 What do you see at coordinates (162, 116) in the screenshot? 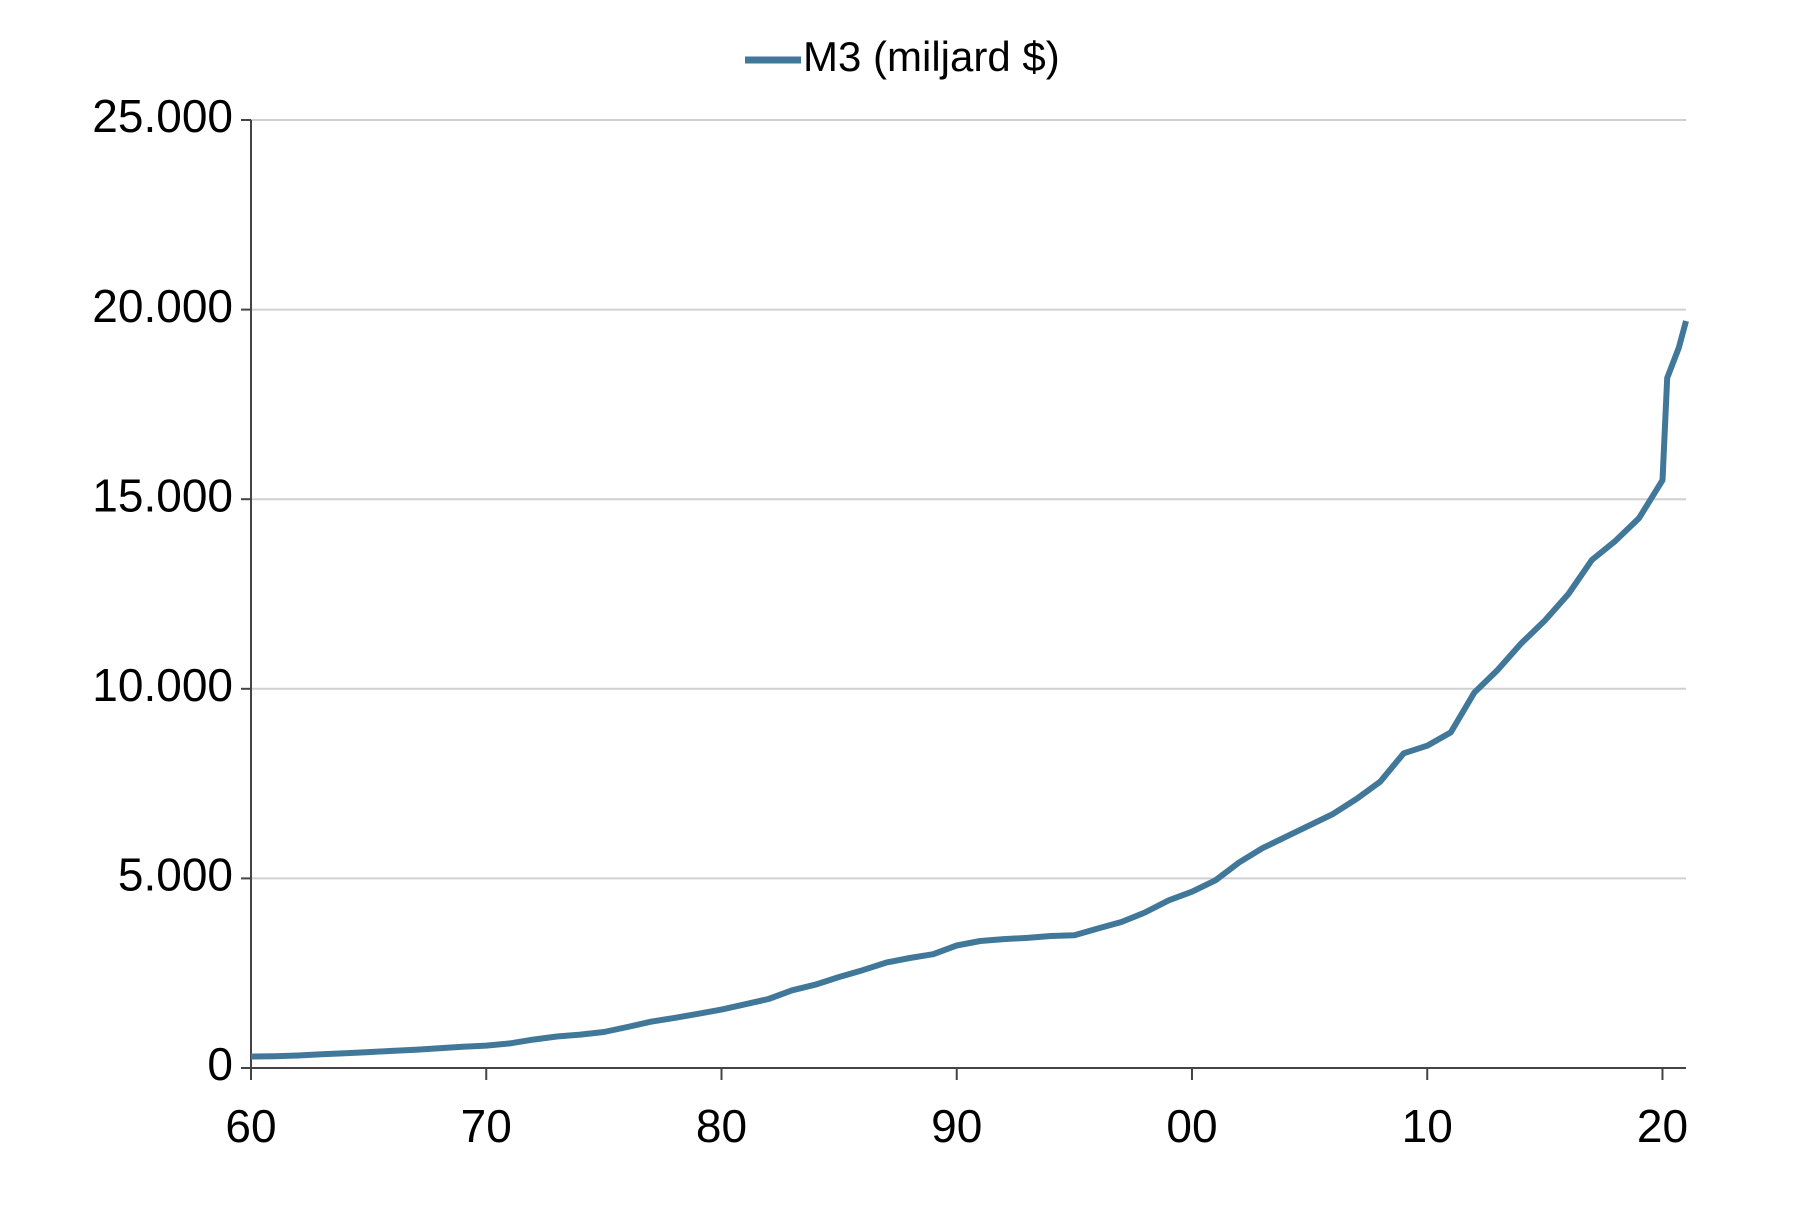
I see `y-tick-label: 25.000` at bounding box center [162, 116].